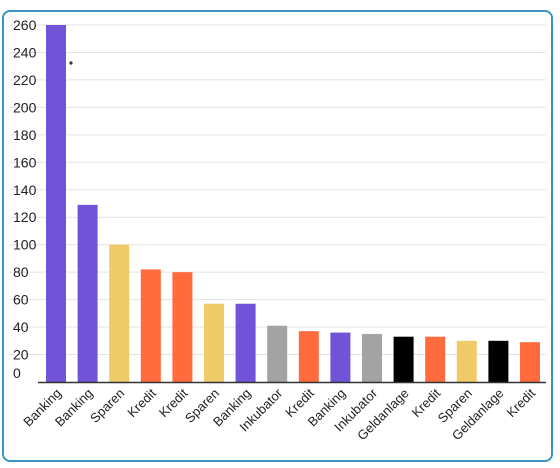 The image size is (560, 468). What do you see at coordinates (25, 190) in the screenshot?
I see `y-tick-label: 140` at bounding box center [25, 190].